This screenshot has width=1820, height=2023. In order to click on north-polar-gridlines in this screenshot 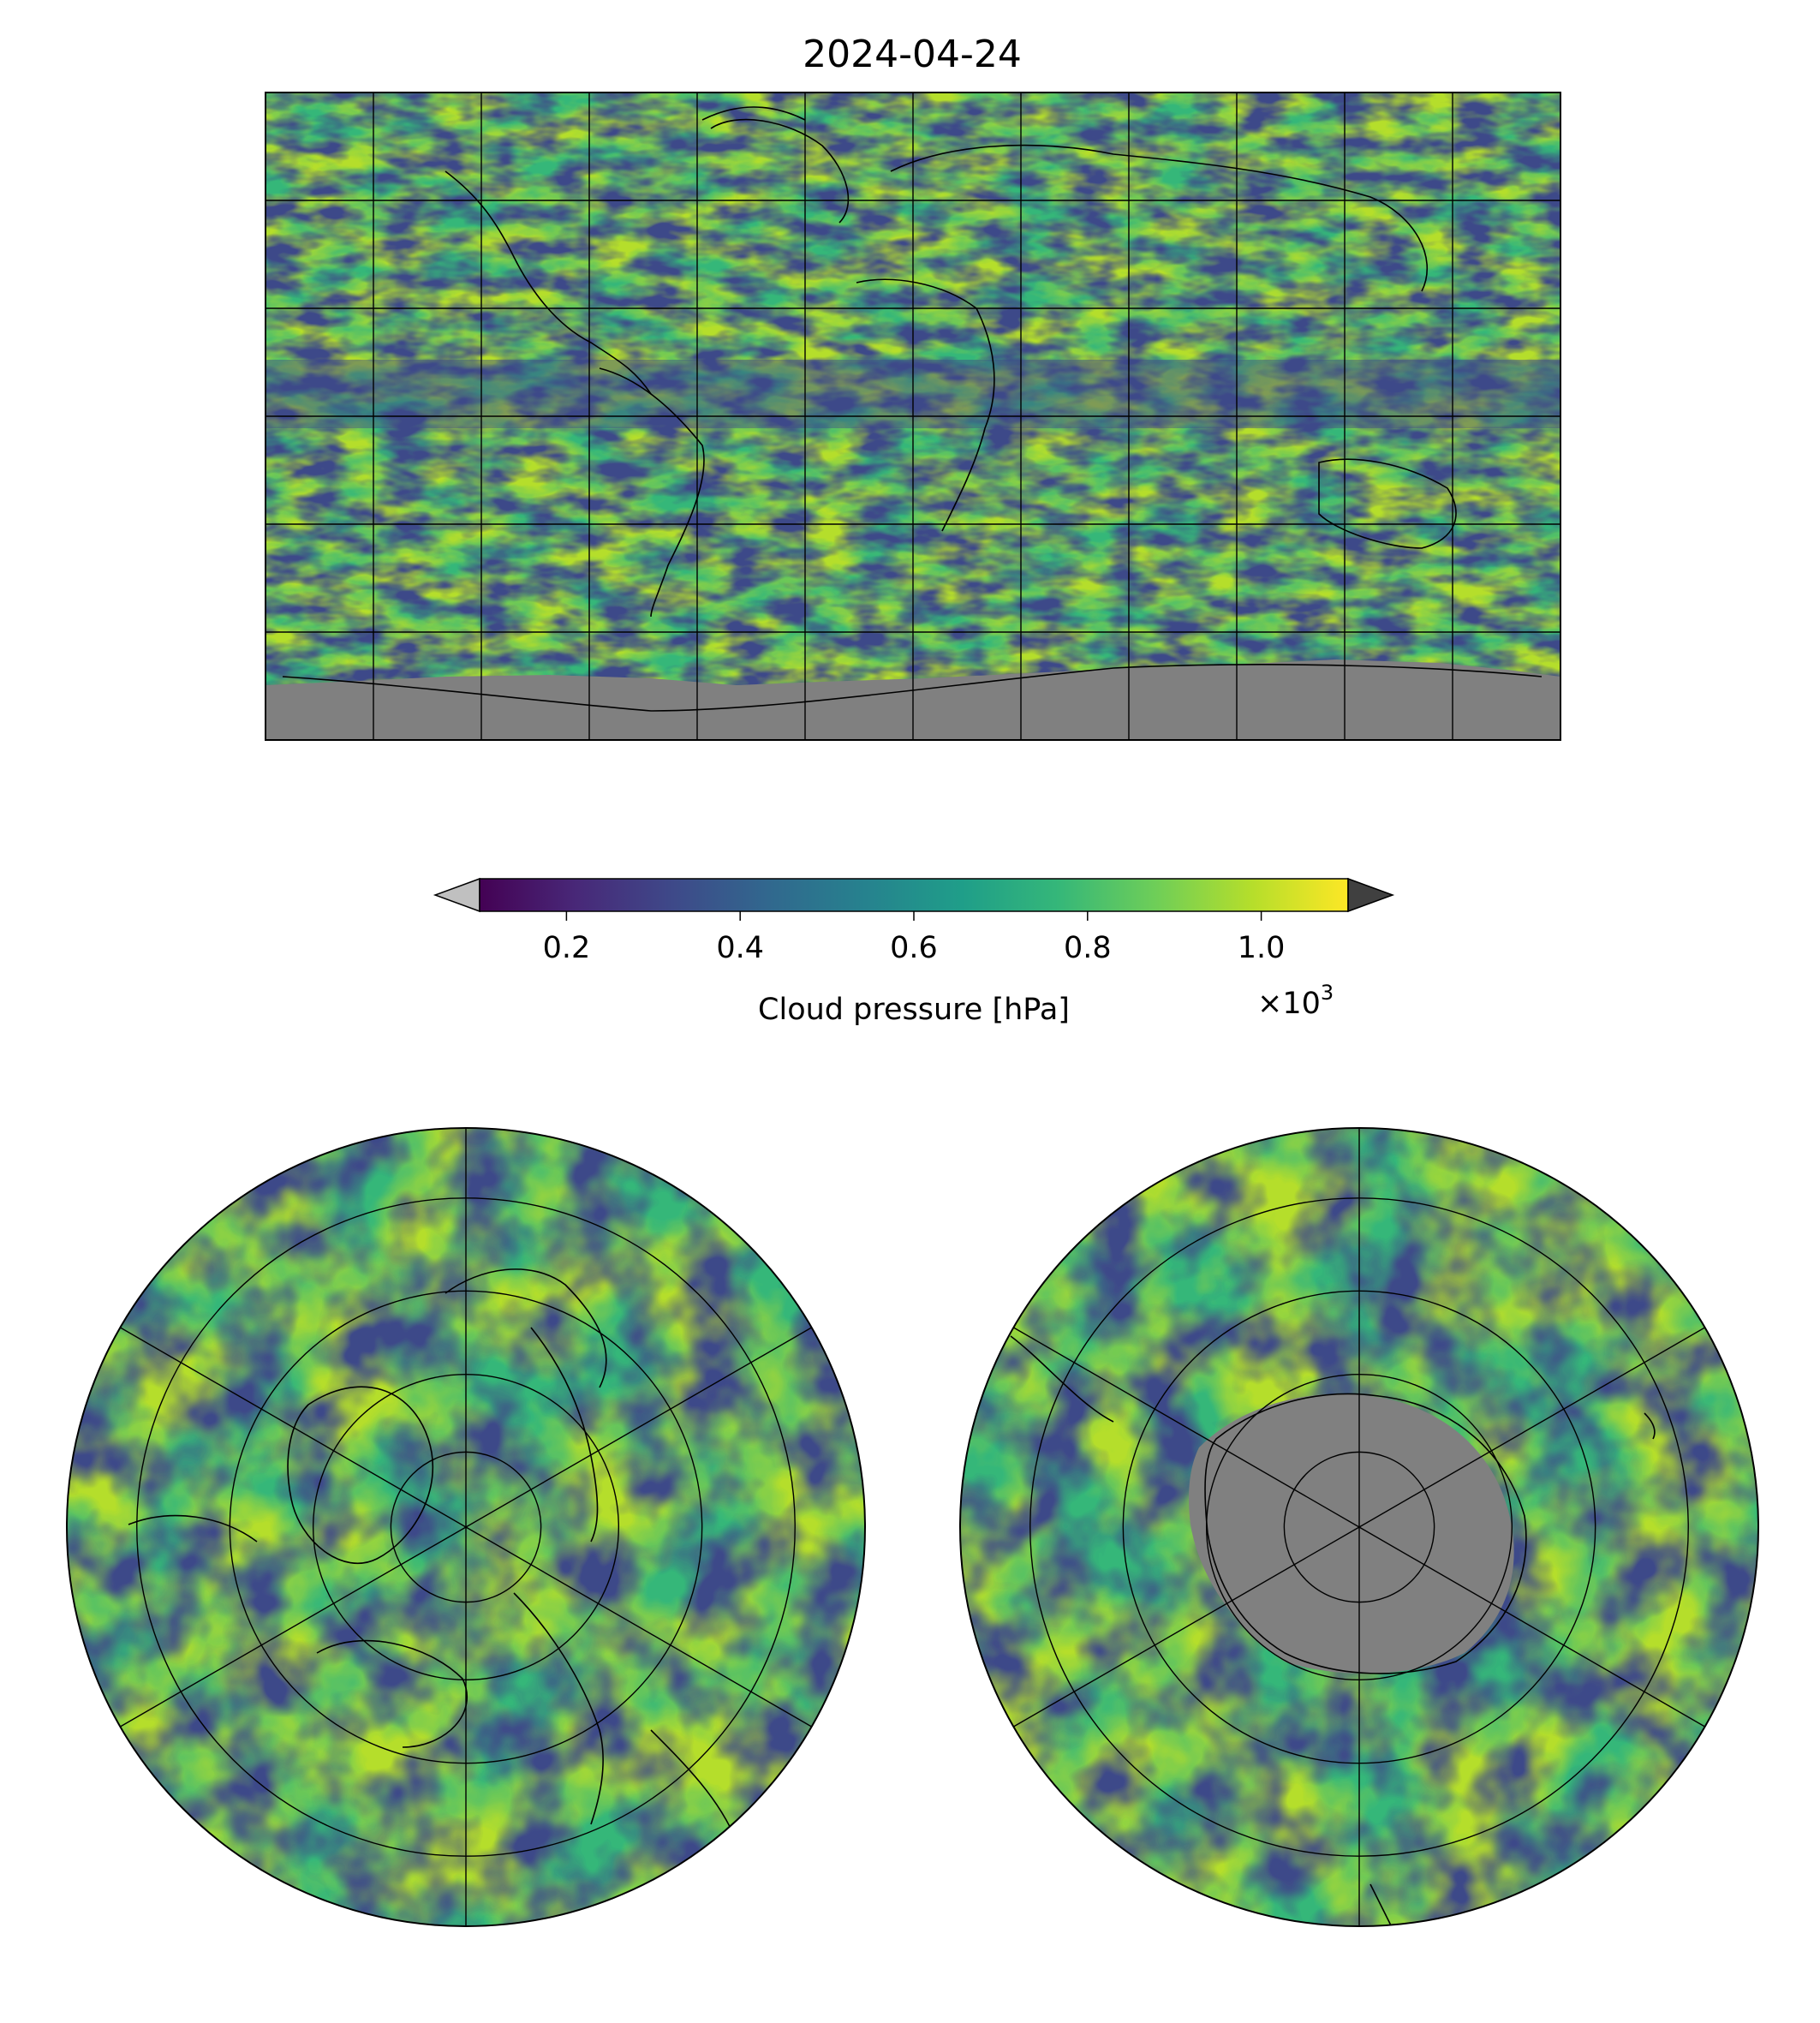, I will do `click(466, 1527)`.